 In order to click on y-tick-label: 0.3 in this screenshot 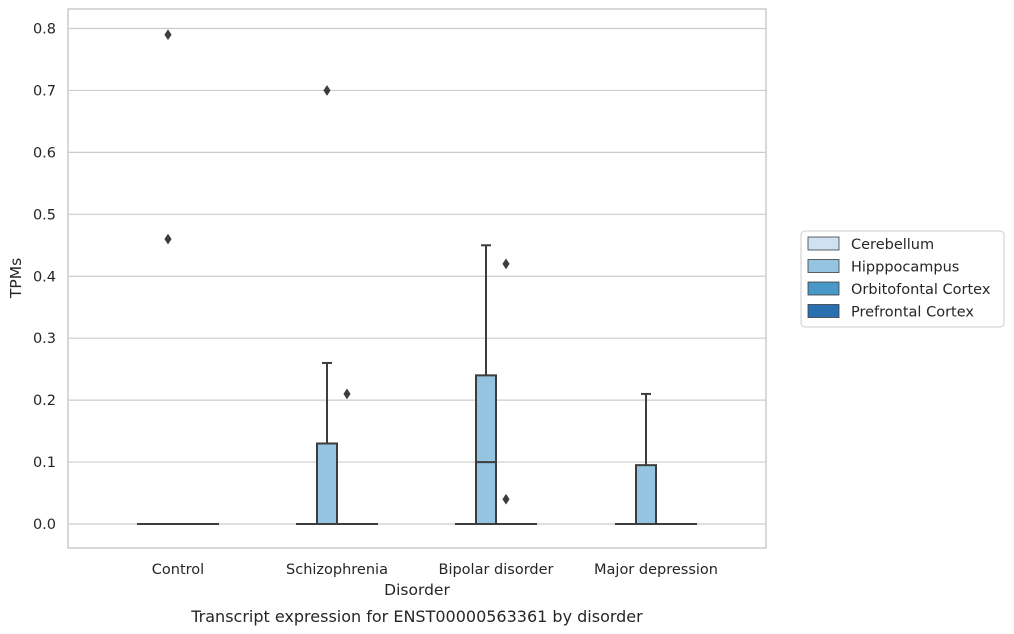, I will do `click(44, 339)`.